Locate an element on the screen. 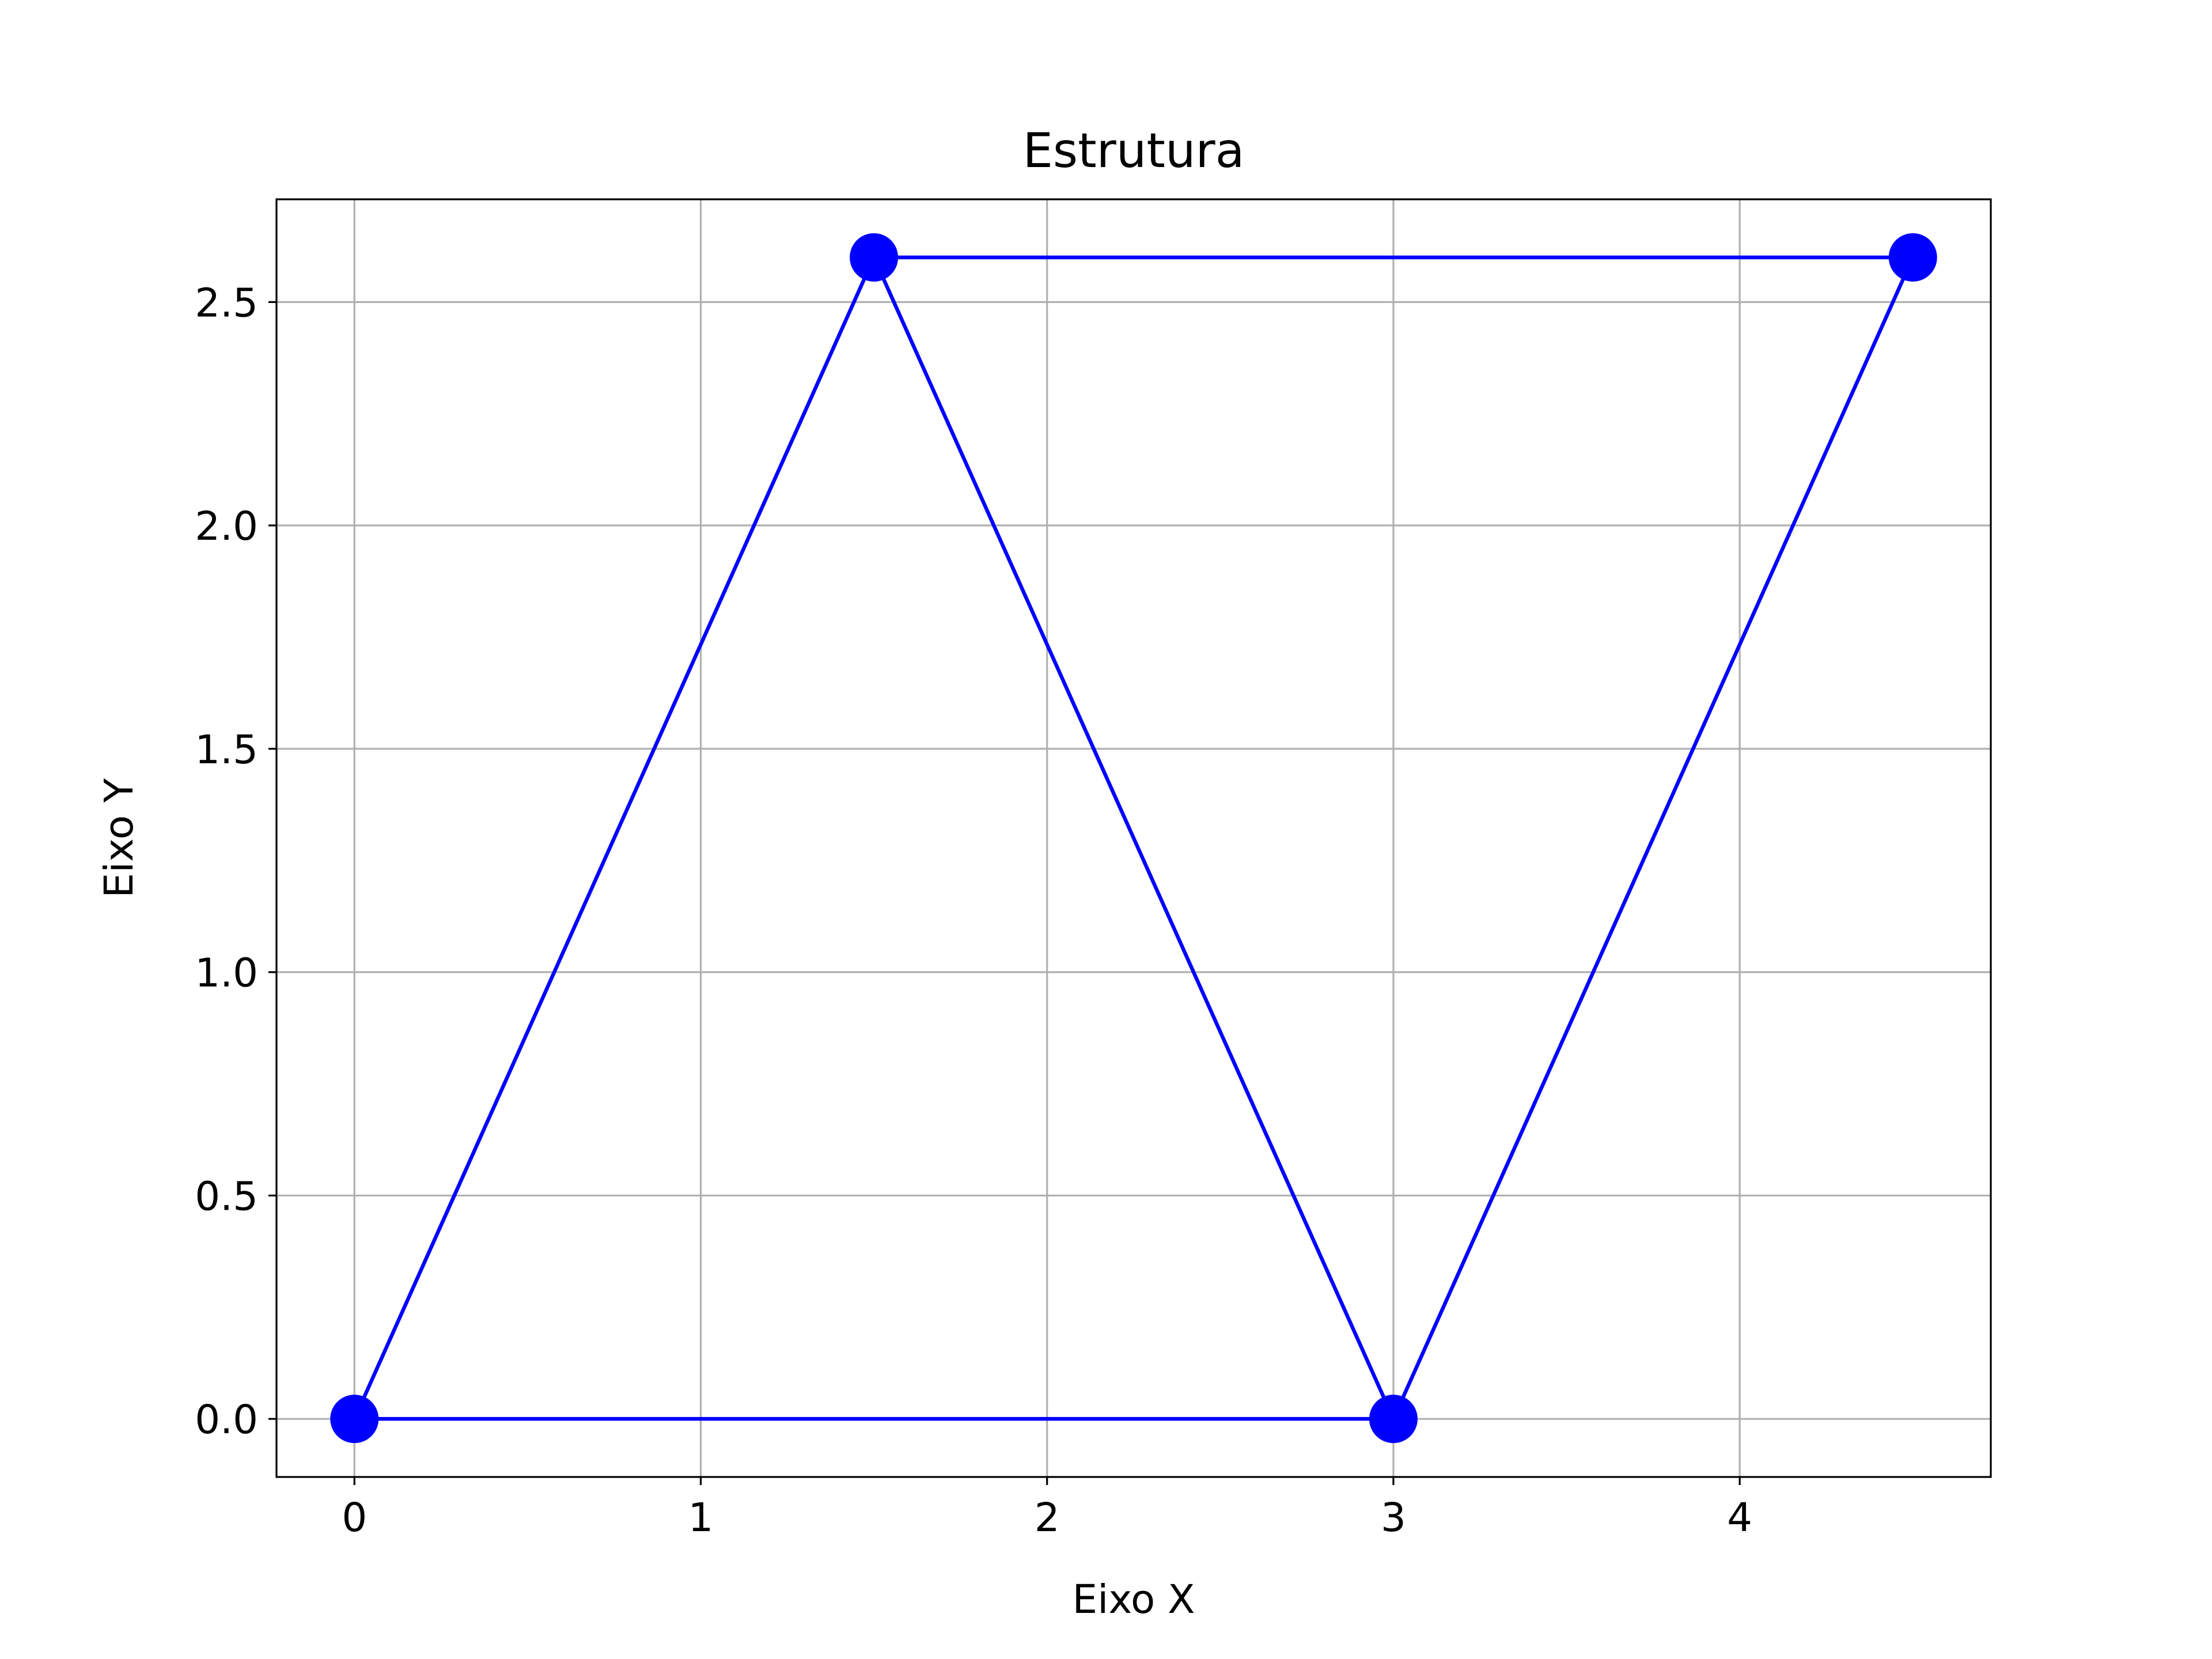 This screenshot has height=1659, width=2212. x-tick-label: 3 is located at coordinates (1393, 1518).